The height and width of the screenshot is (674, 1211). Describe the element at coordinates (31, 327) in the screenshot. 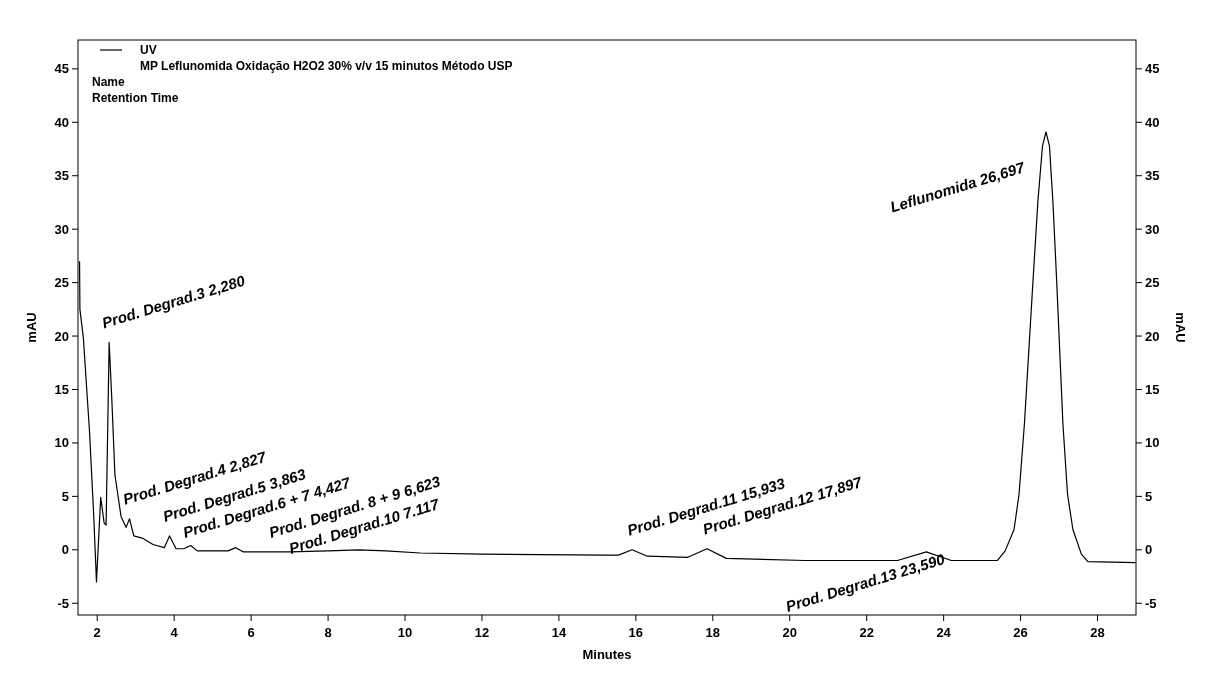

I see `y-axis-title: mAU` at that location.